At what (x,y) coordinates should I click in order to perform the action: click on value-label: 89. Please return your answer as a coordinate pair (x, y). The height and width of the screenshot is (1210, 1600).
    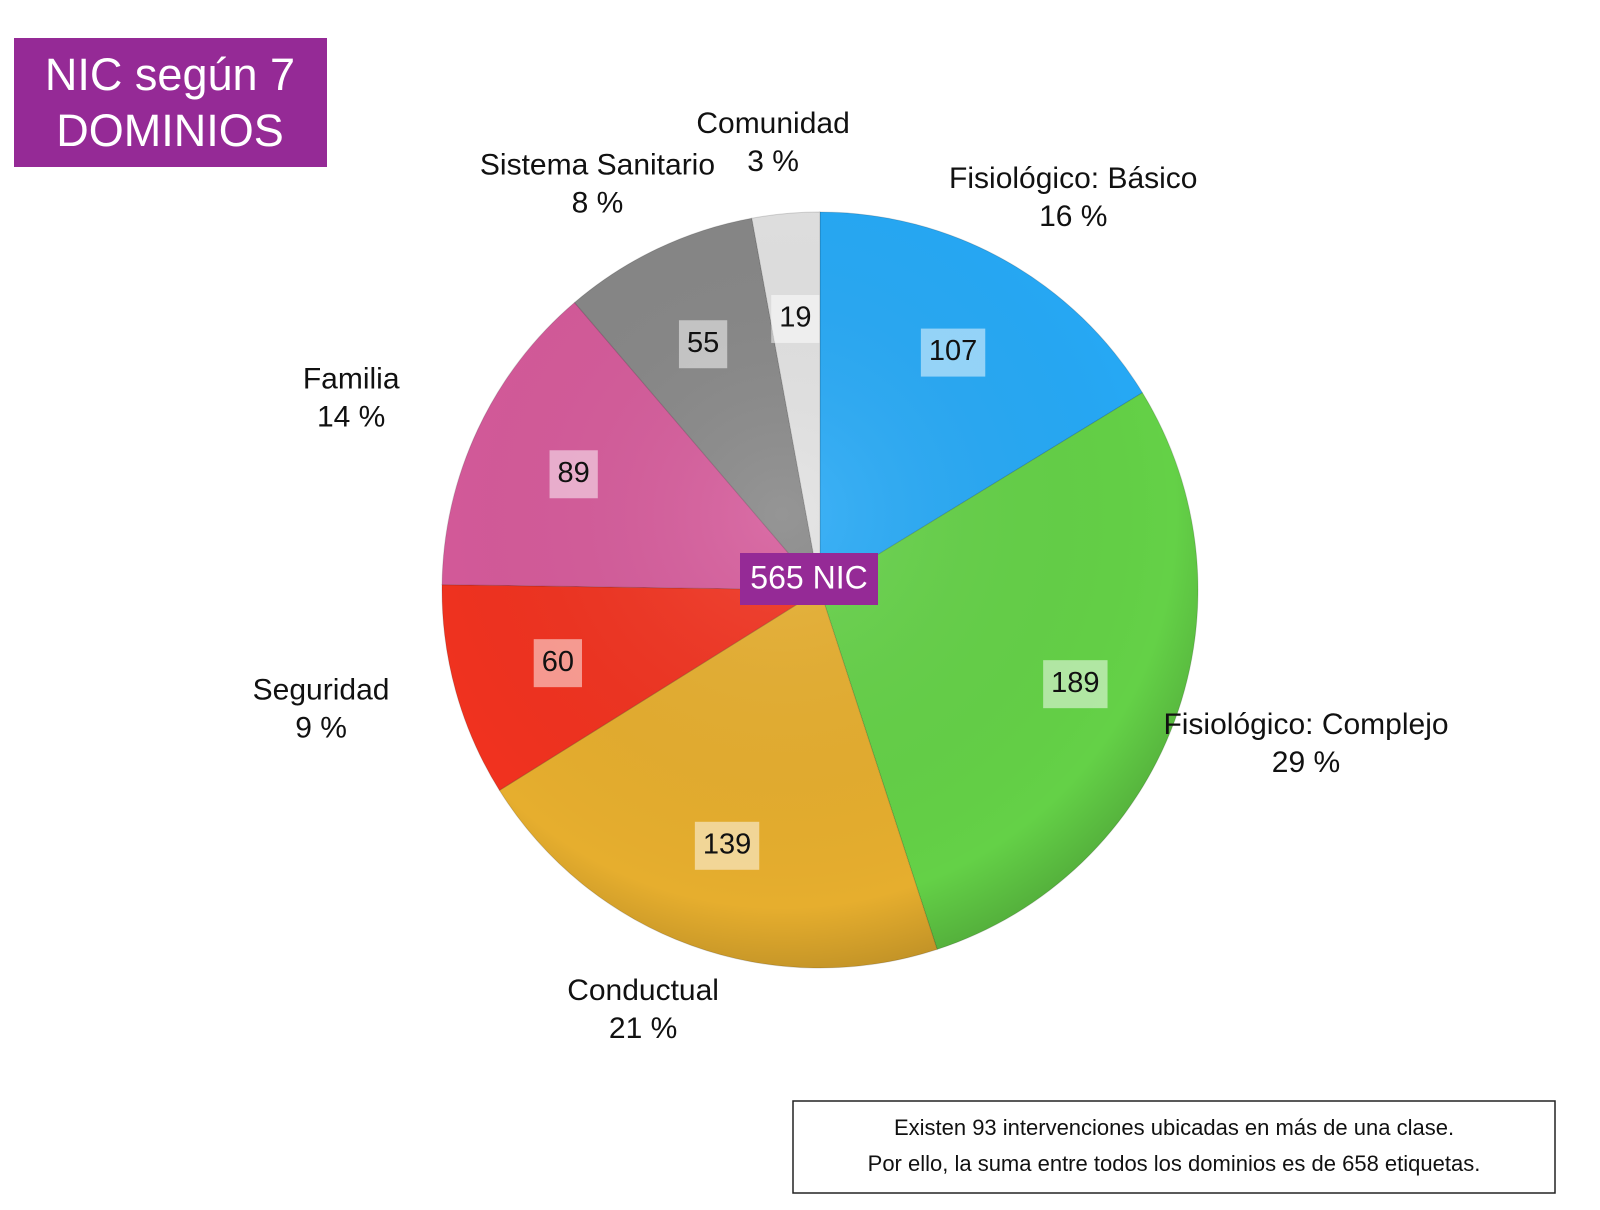
    Looking at the image, I should click on (574, 473).